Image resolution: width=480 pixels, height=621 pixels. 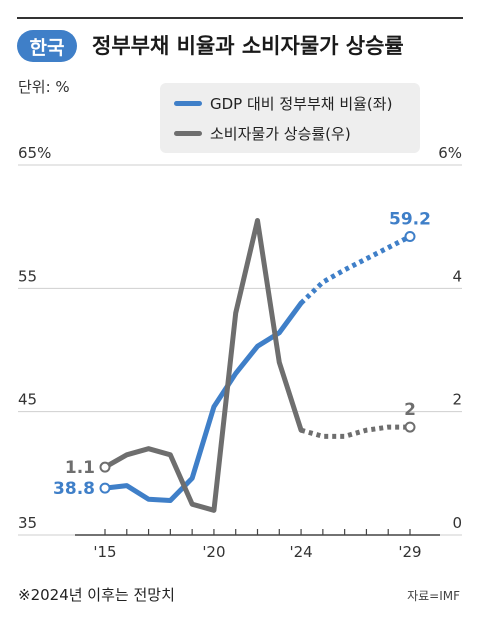 What do you see at coordinates (290, 118) in the screenshot?
I see `legend: GDP 대비 정부부채 비율(좌) 소비자물가 상승률(우)` at bounding box center [290, 118].